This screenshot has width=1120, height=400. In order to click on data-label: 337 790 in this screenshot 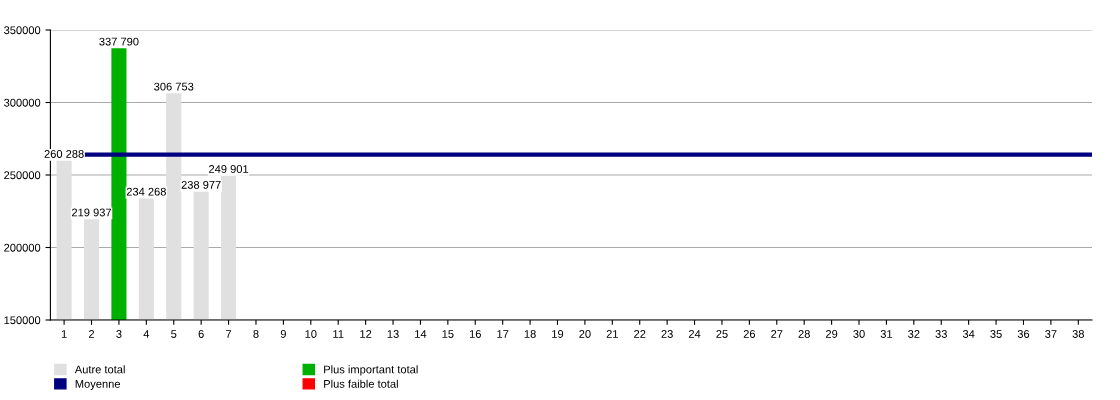, I will do `click(119, 41)`.